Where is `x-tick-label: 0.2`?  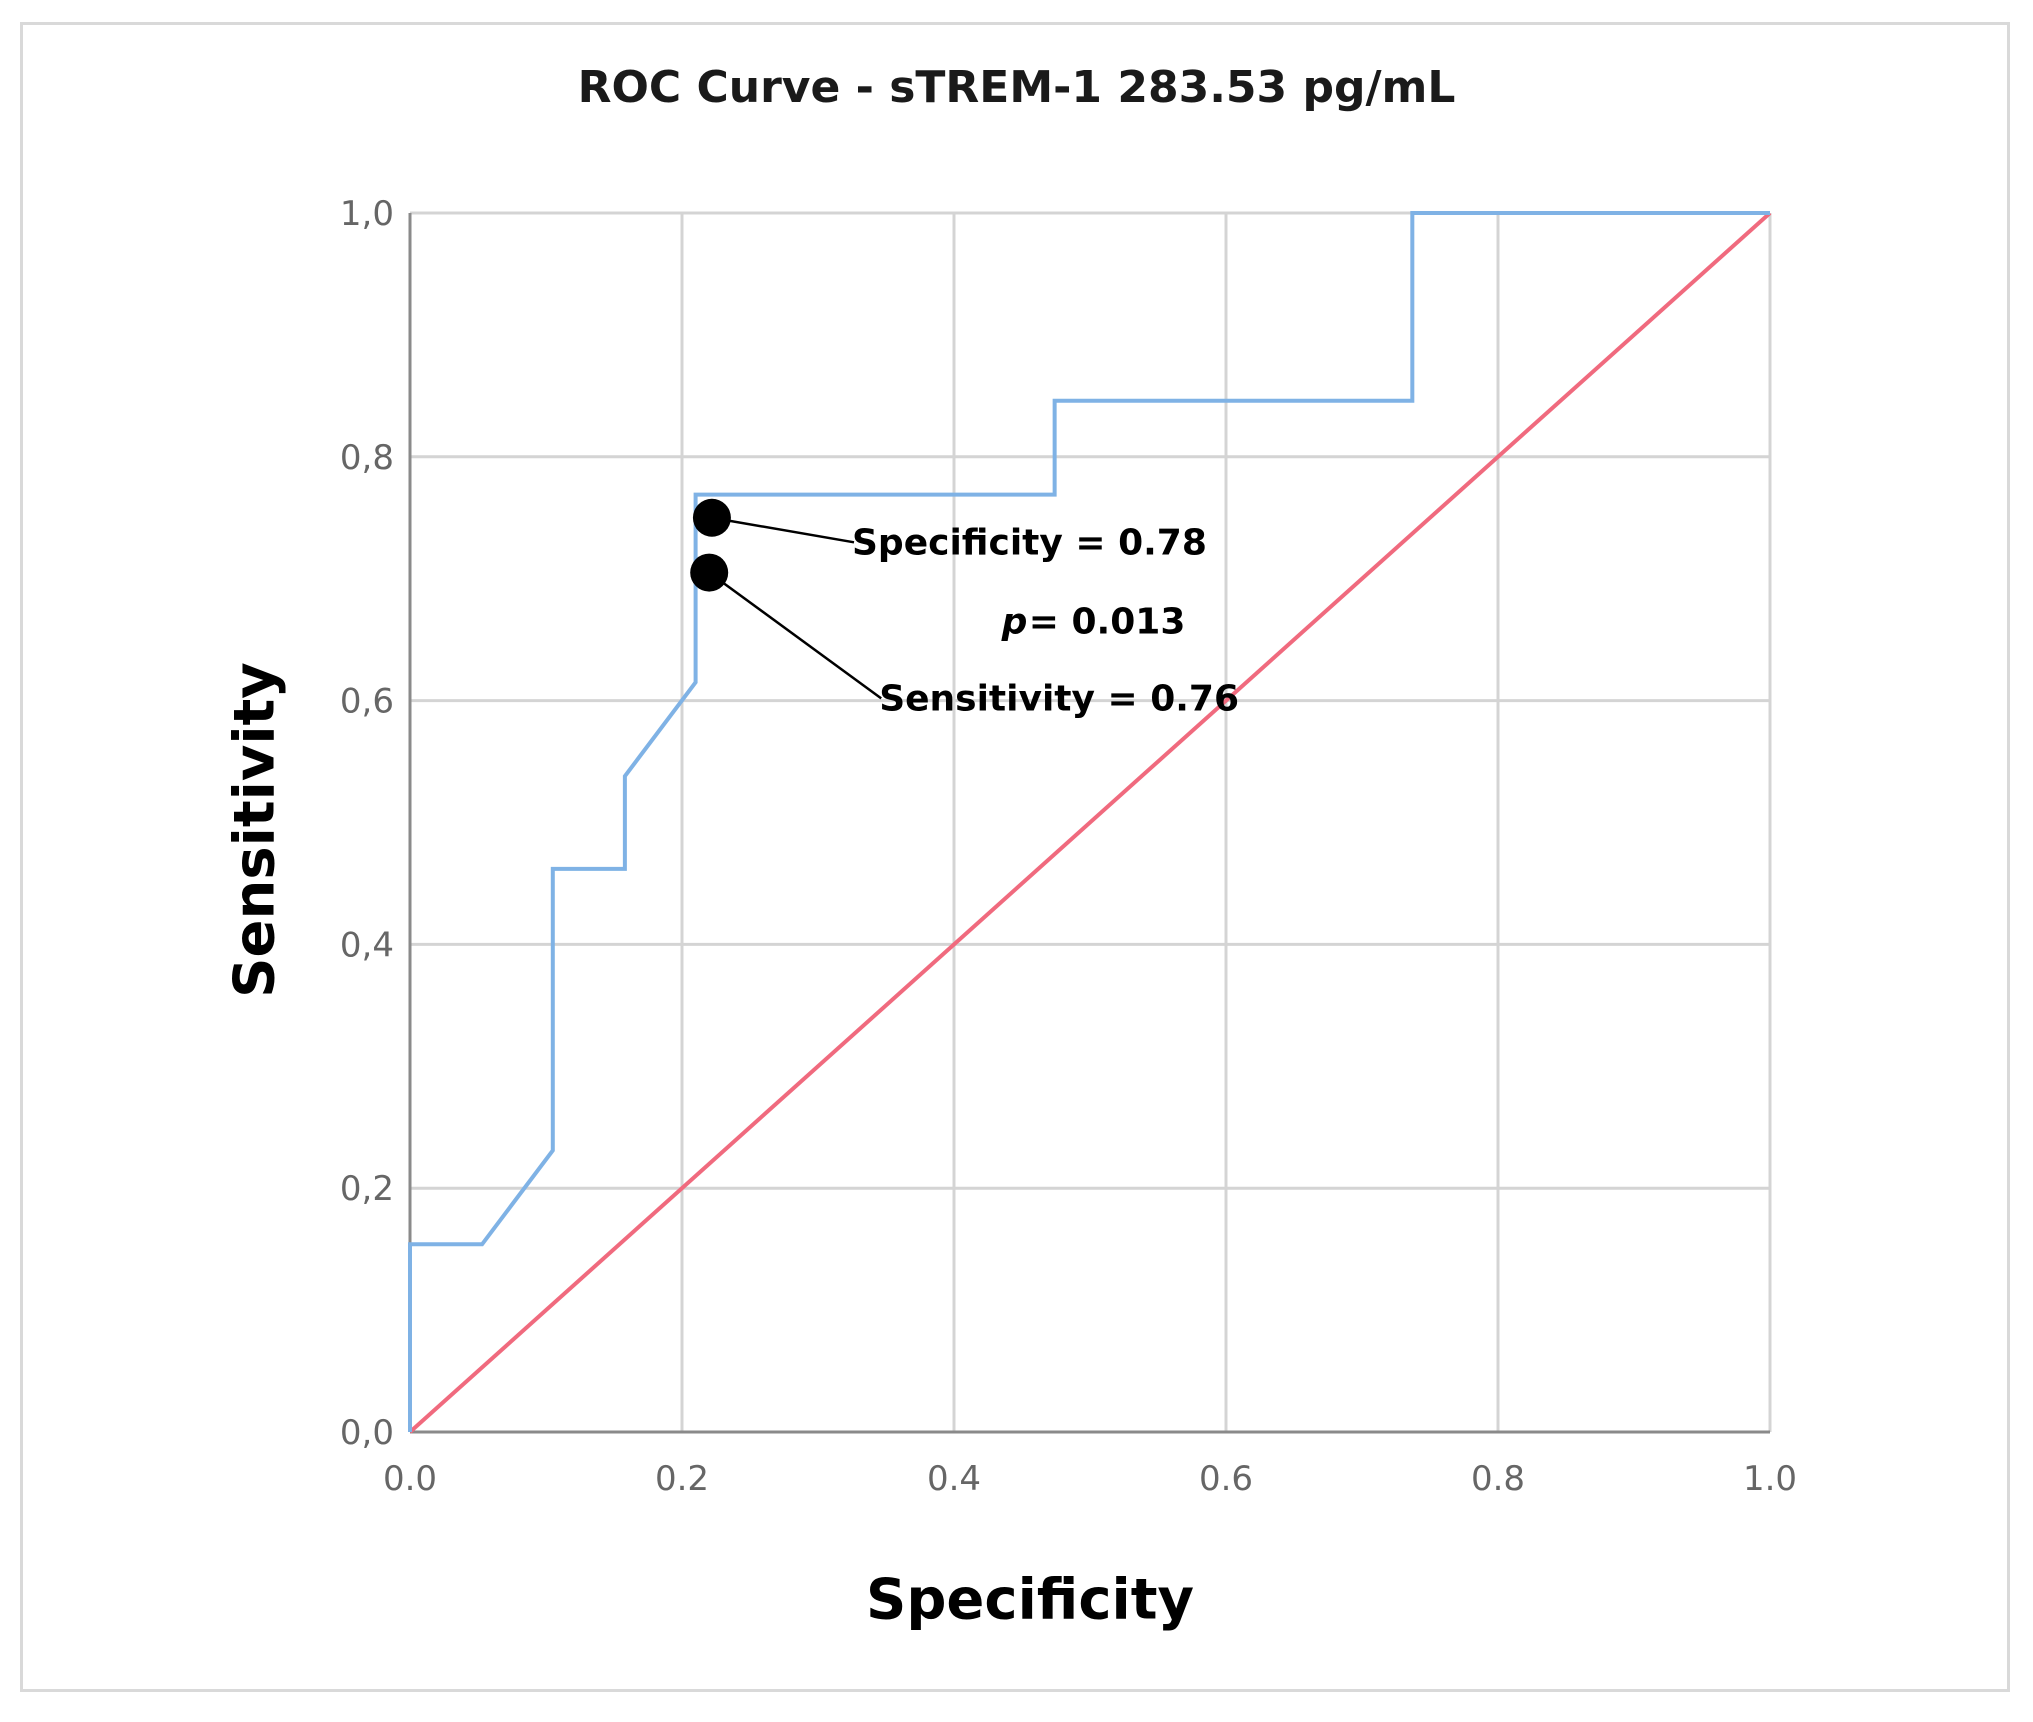 x-tick-label: 0.2 is located at coordinates (682, 1479).